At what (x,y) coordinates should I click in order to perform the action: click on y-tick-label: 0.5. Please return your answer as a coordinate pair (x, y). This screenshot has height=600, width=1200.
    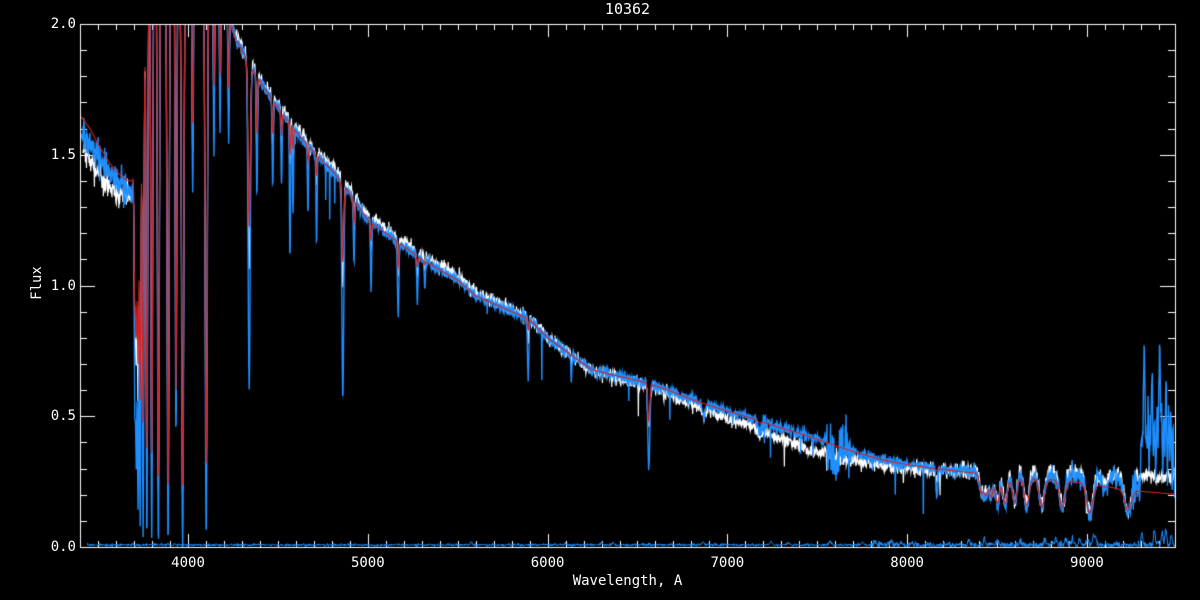
    Looking at the image, I should click on (63, 416).